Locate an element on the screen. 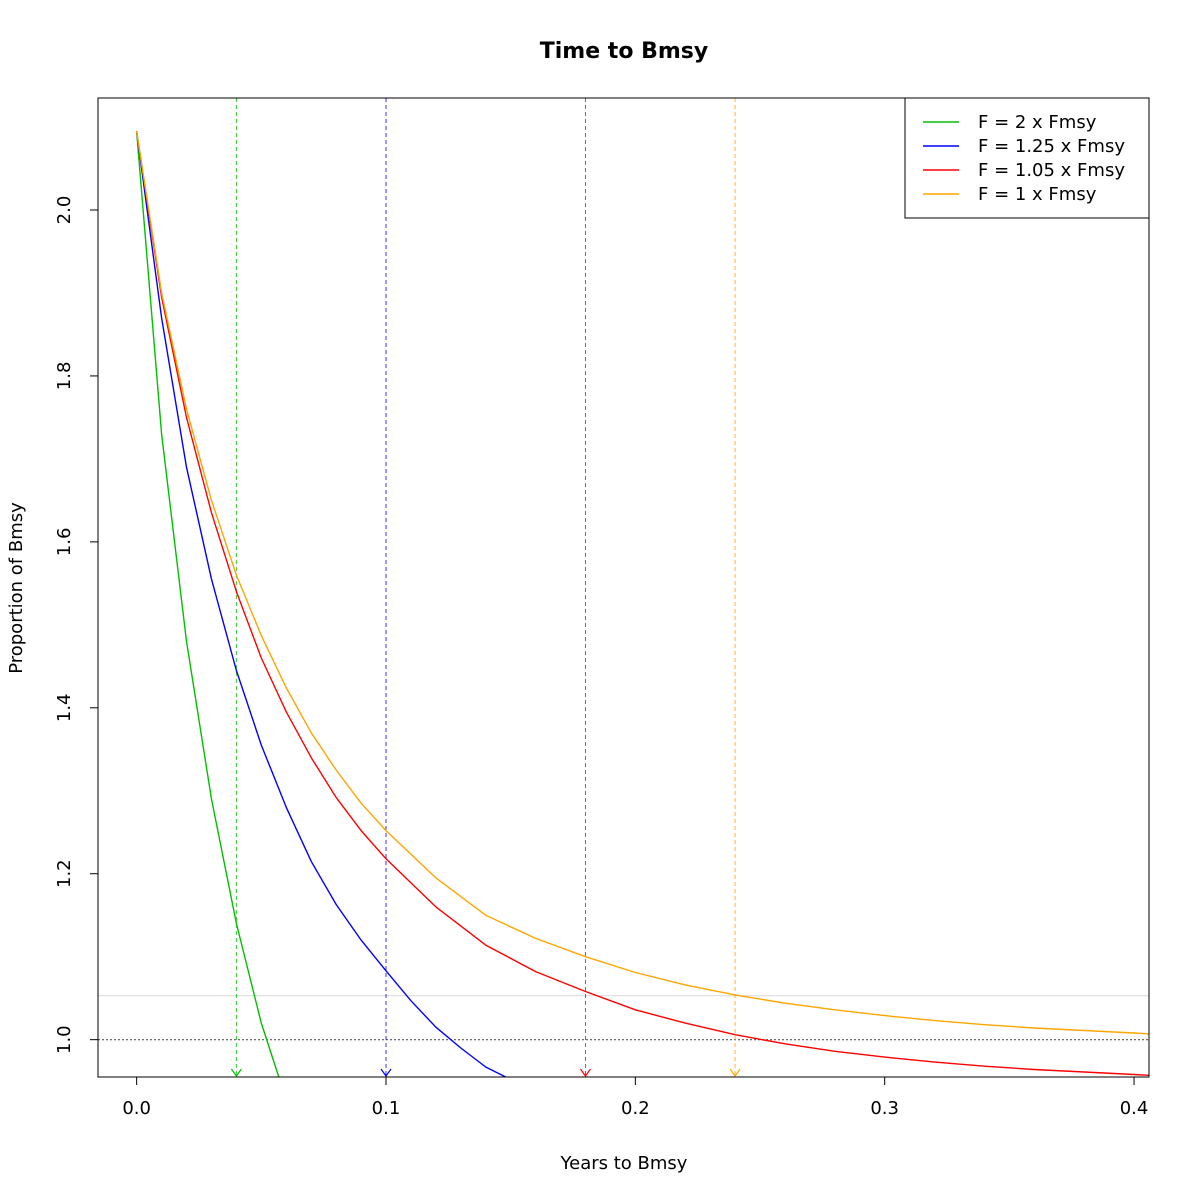 This screenshot has width=1200, height=1200. legend-box is located at coordinates (1027, 158).